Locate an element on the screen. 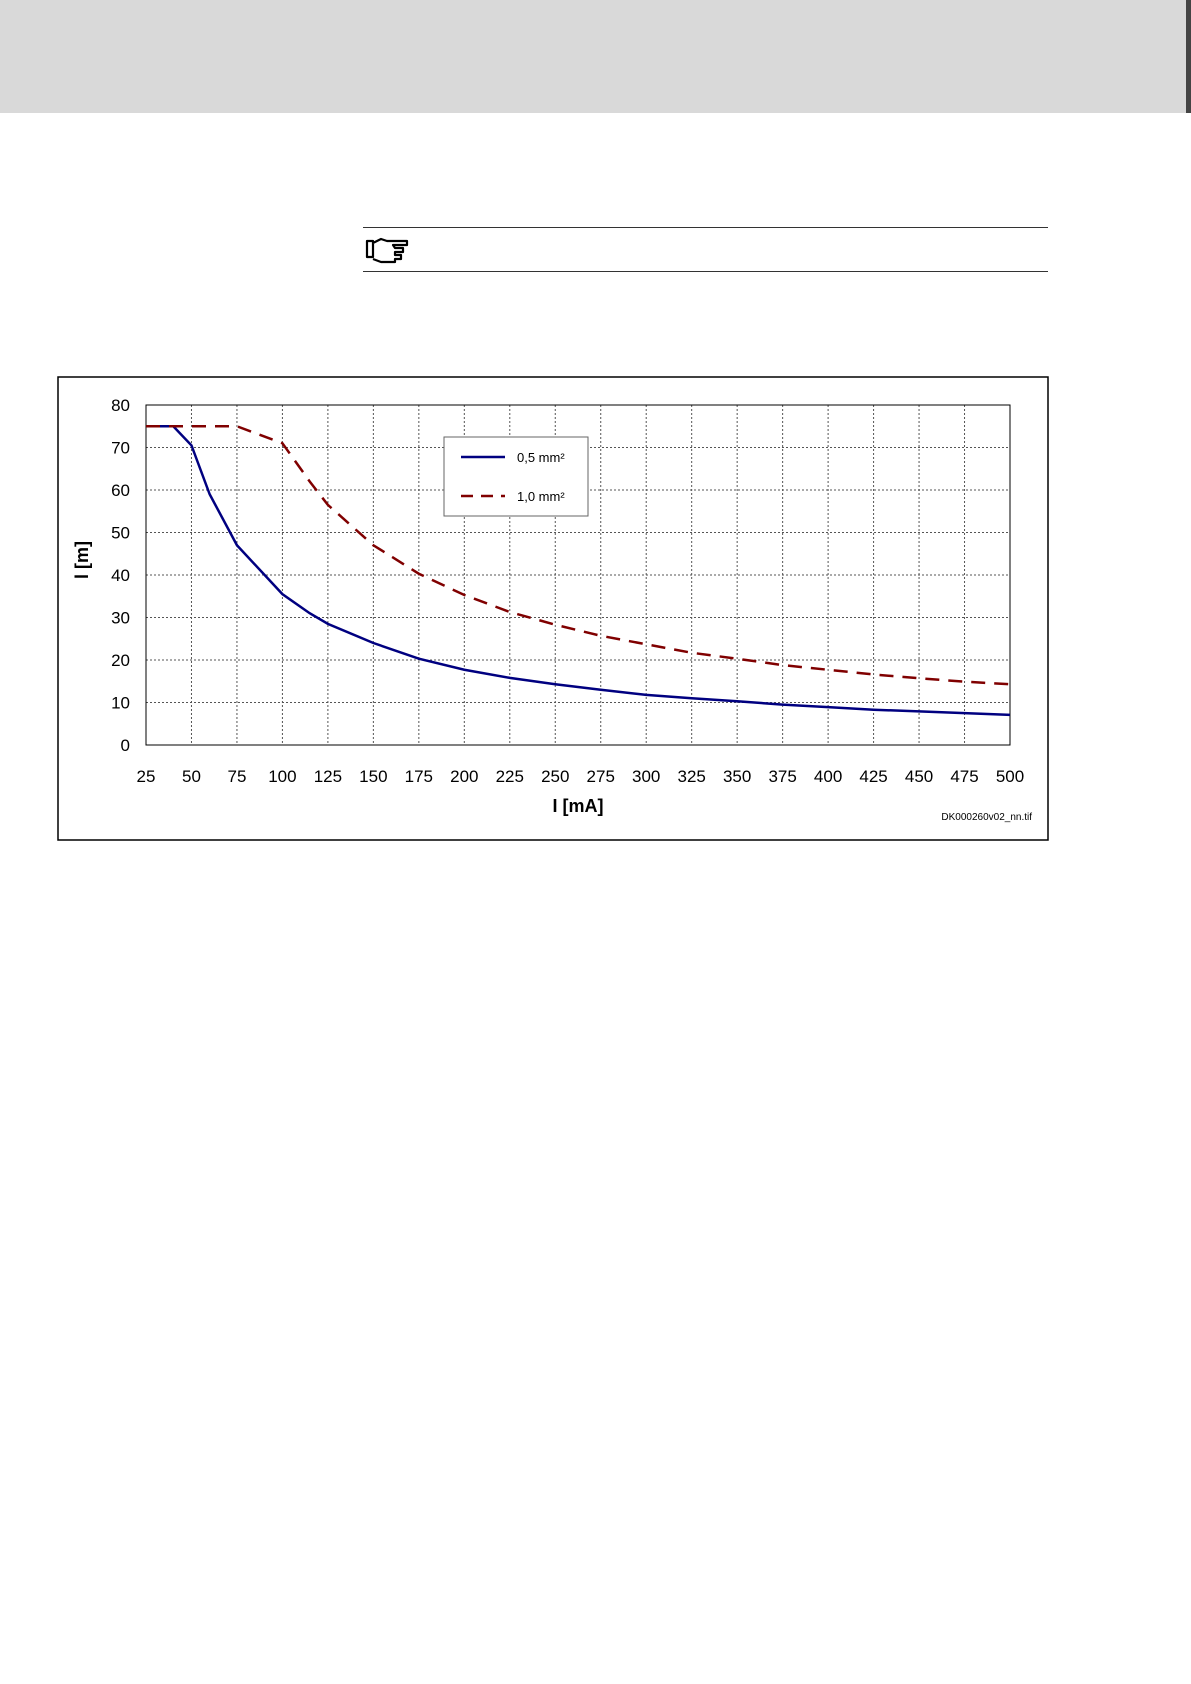 The width and height of the screenshot is (1191, 1684). x-tick-label: 225 is located at coordinates (510, 776).